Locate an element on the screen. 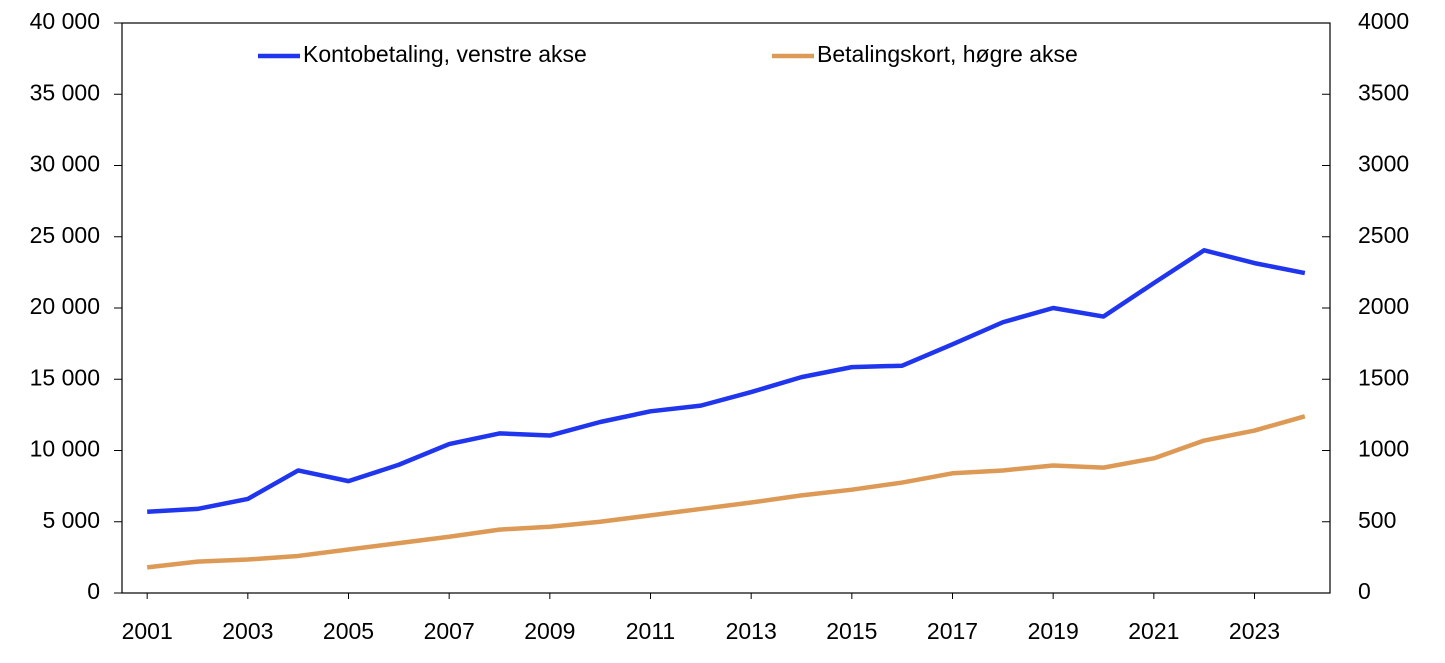  y-tick-label: 35 000 is located at coordinates (65, 92).